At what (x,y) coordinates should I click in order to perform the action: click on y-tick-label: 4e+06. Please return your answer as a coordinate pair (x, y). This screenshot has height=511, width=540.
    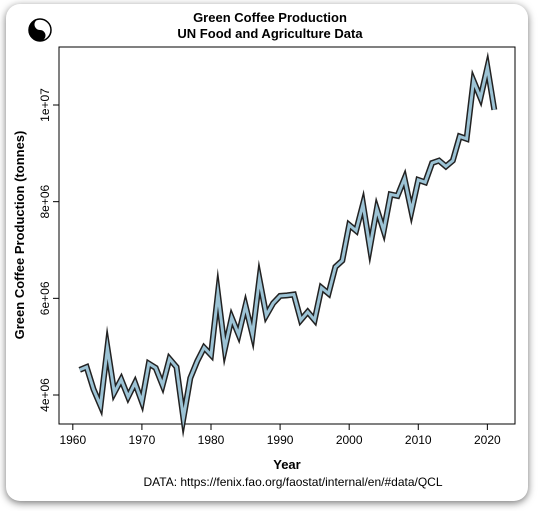
    Looking at the image, I should click on (45, 395).